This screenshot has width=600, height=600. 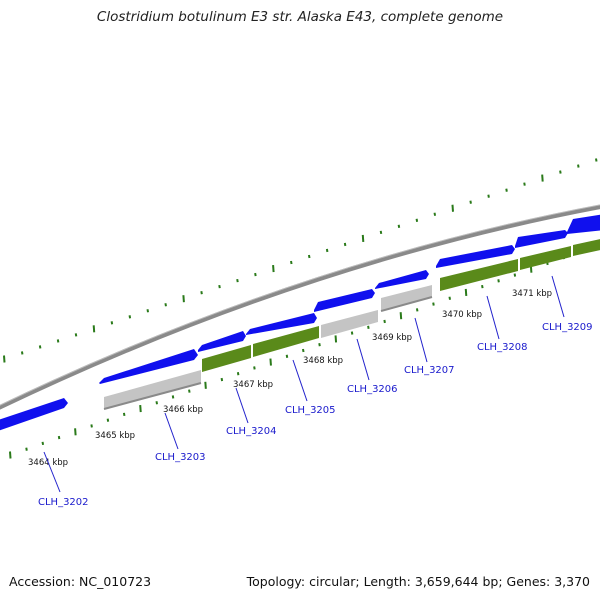 What do you see at coordinates (253, 385) in the screenshot?
I see `kbp-label: 3467 kbp` at bounding box center [253, 385].